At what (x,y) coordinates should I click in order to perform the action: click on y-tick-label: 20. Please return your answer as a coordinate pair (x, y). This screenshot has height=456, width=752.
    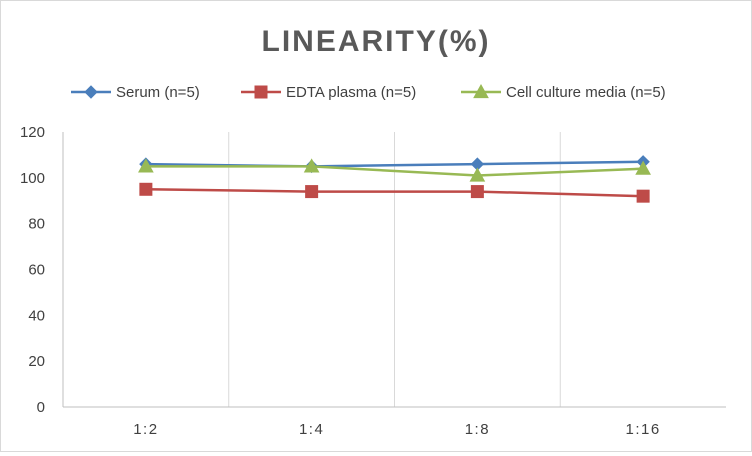
    Looking at the image, I should click on (36, 361).